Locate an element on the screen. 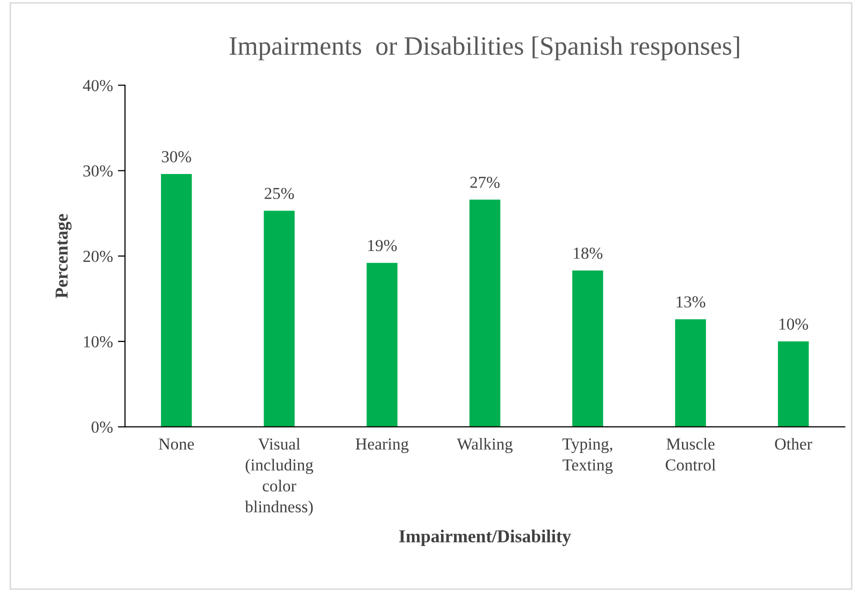 The image size is (862, 592). data-label: 30% is located at coordinates (177, 156).